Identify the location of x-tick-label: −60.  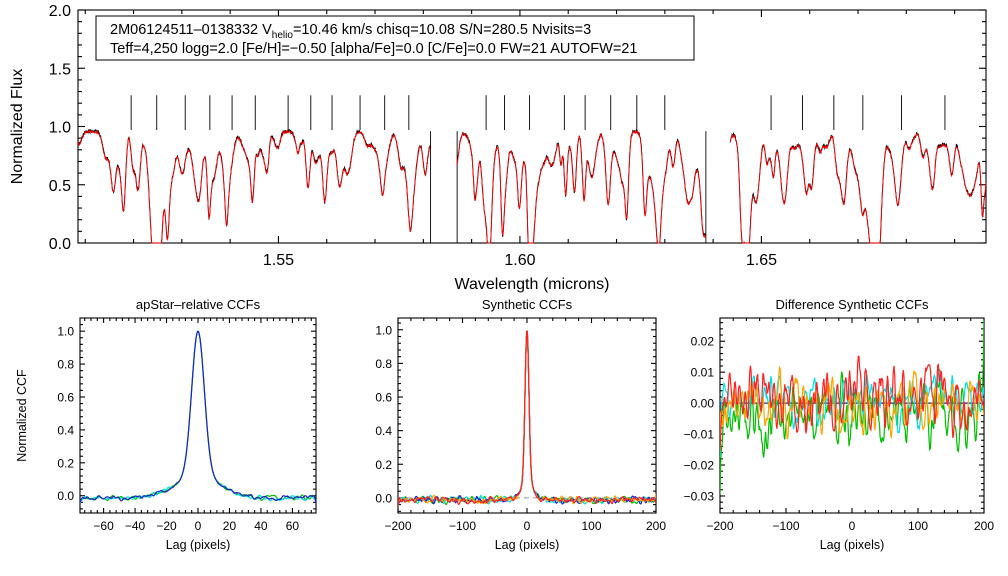
(103, 526).